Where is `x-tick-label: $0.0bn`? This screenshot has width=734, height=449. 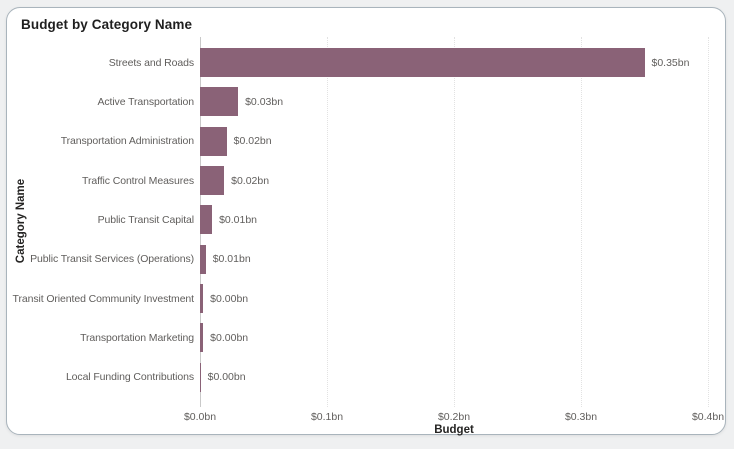
x-tick-label: $0.0bn is located at coordinates (200, 417).